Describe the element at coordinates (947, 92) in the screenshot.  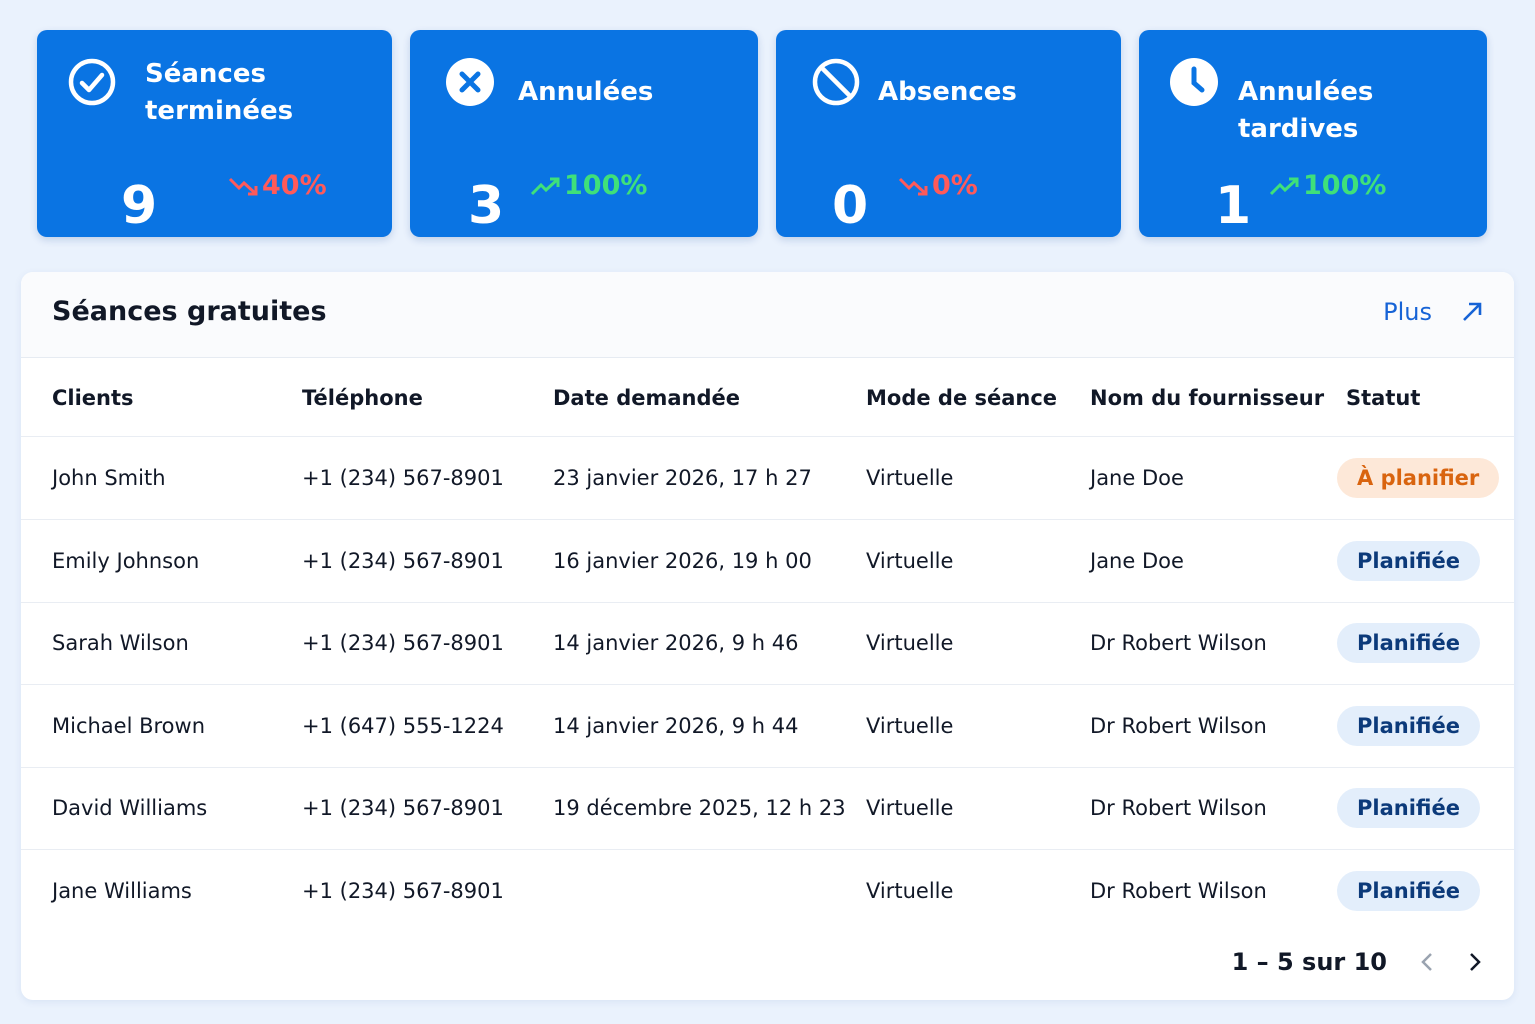
I see `card-label: Absences` at that location.